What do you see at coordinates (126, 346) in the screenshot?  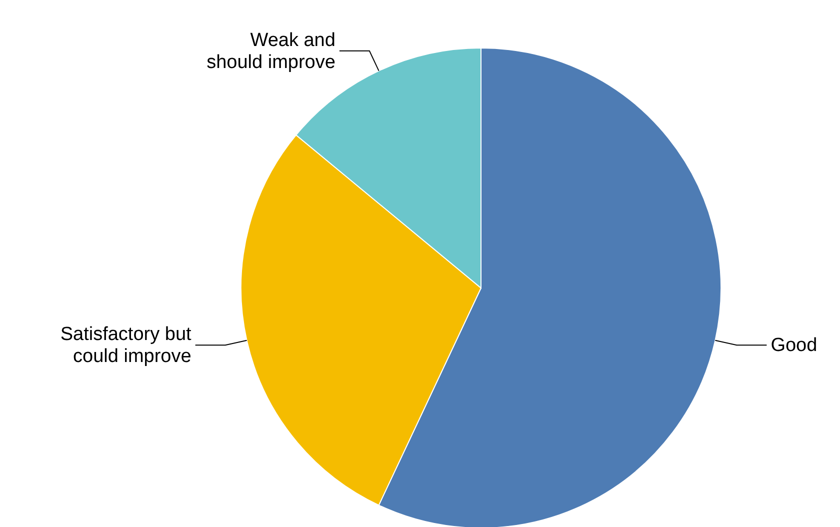 I see `slice-label: Satisfactory but could improve` at bounding box center [126, 346].